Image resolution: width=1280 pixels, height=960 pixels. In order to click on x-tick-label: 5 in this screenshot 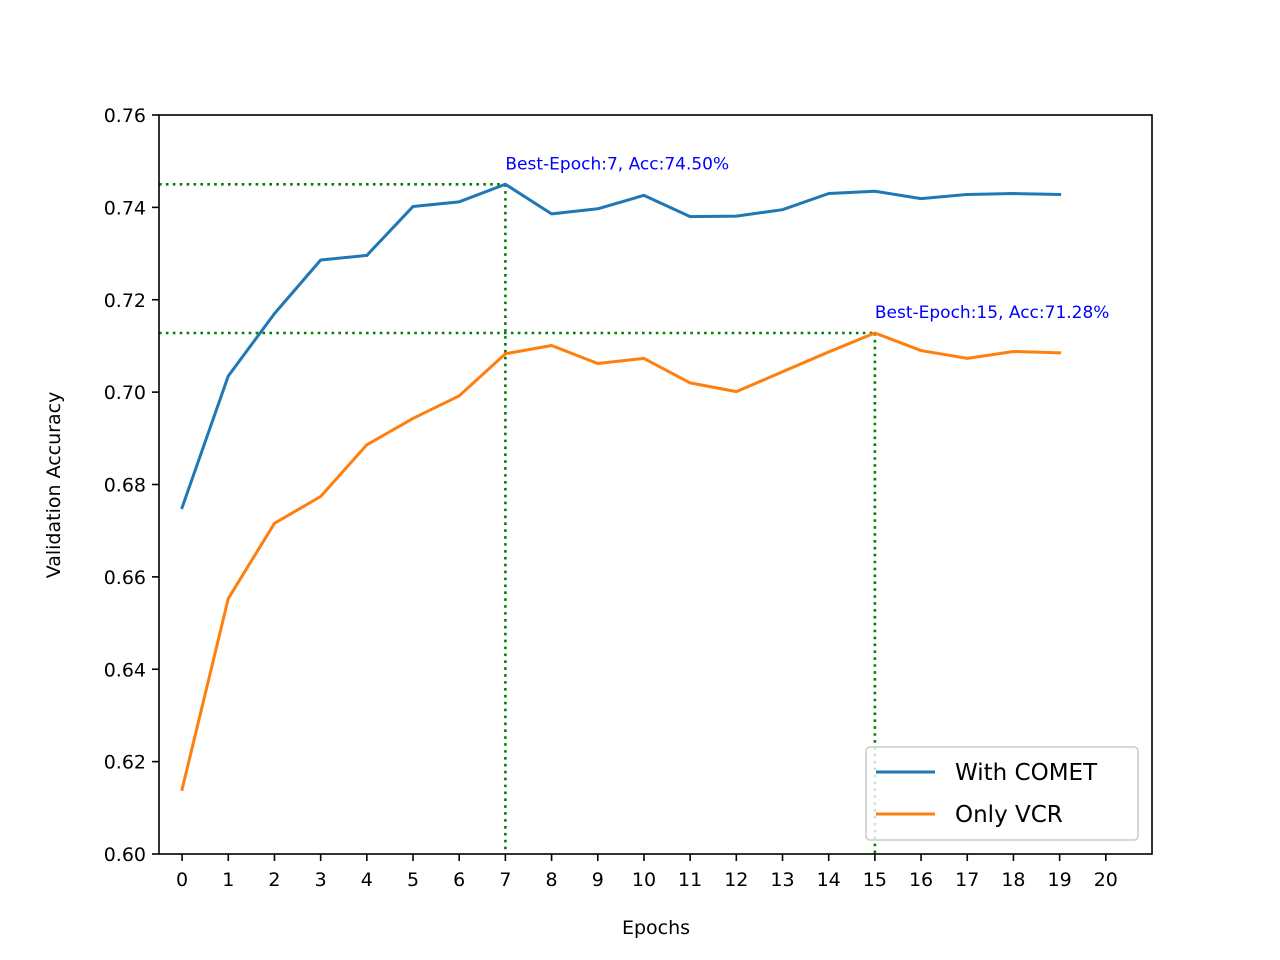, I will do `click(413, 880)`.